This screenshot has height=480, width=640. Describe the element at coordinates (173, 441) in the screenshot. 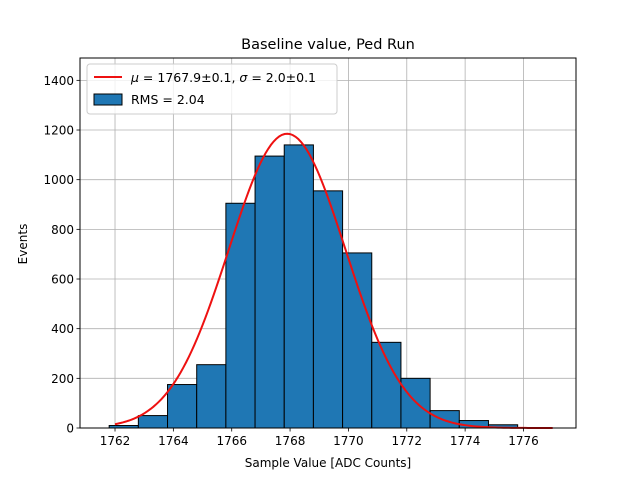

I see `x-tick-label: 1764` at that location.